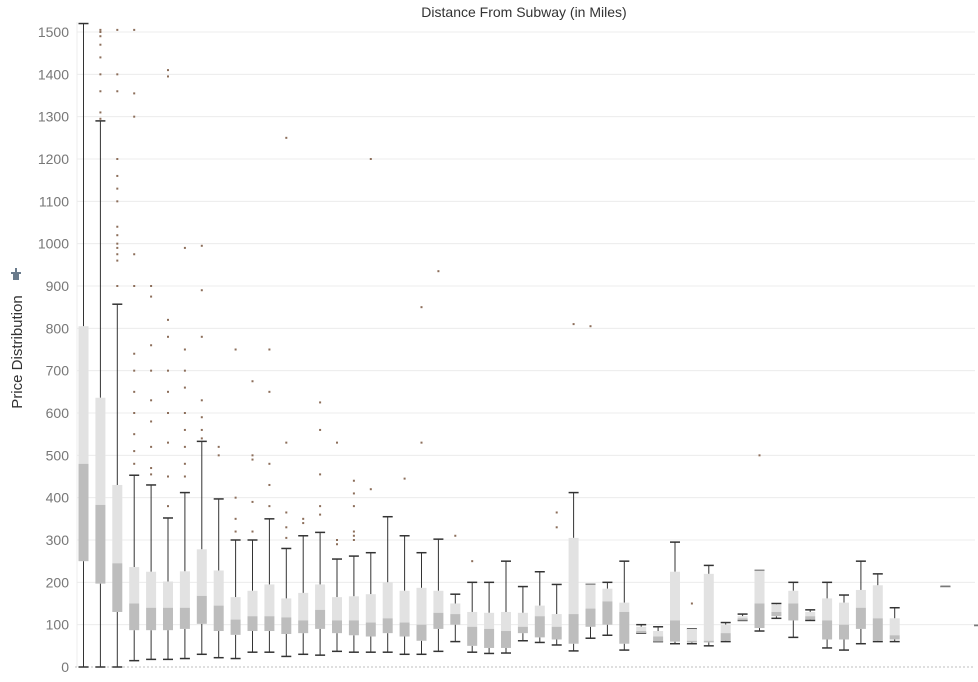 The height and width of the screenshot is (682, 978). Describe the element at coordinates (58, 498) in the screenshot. I see `y-tick-label: 400` at that location.